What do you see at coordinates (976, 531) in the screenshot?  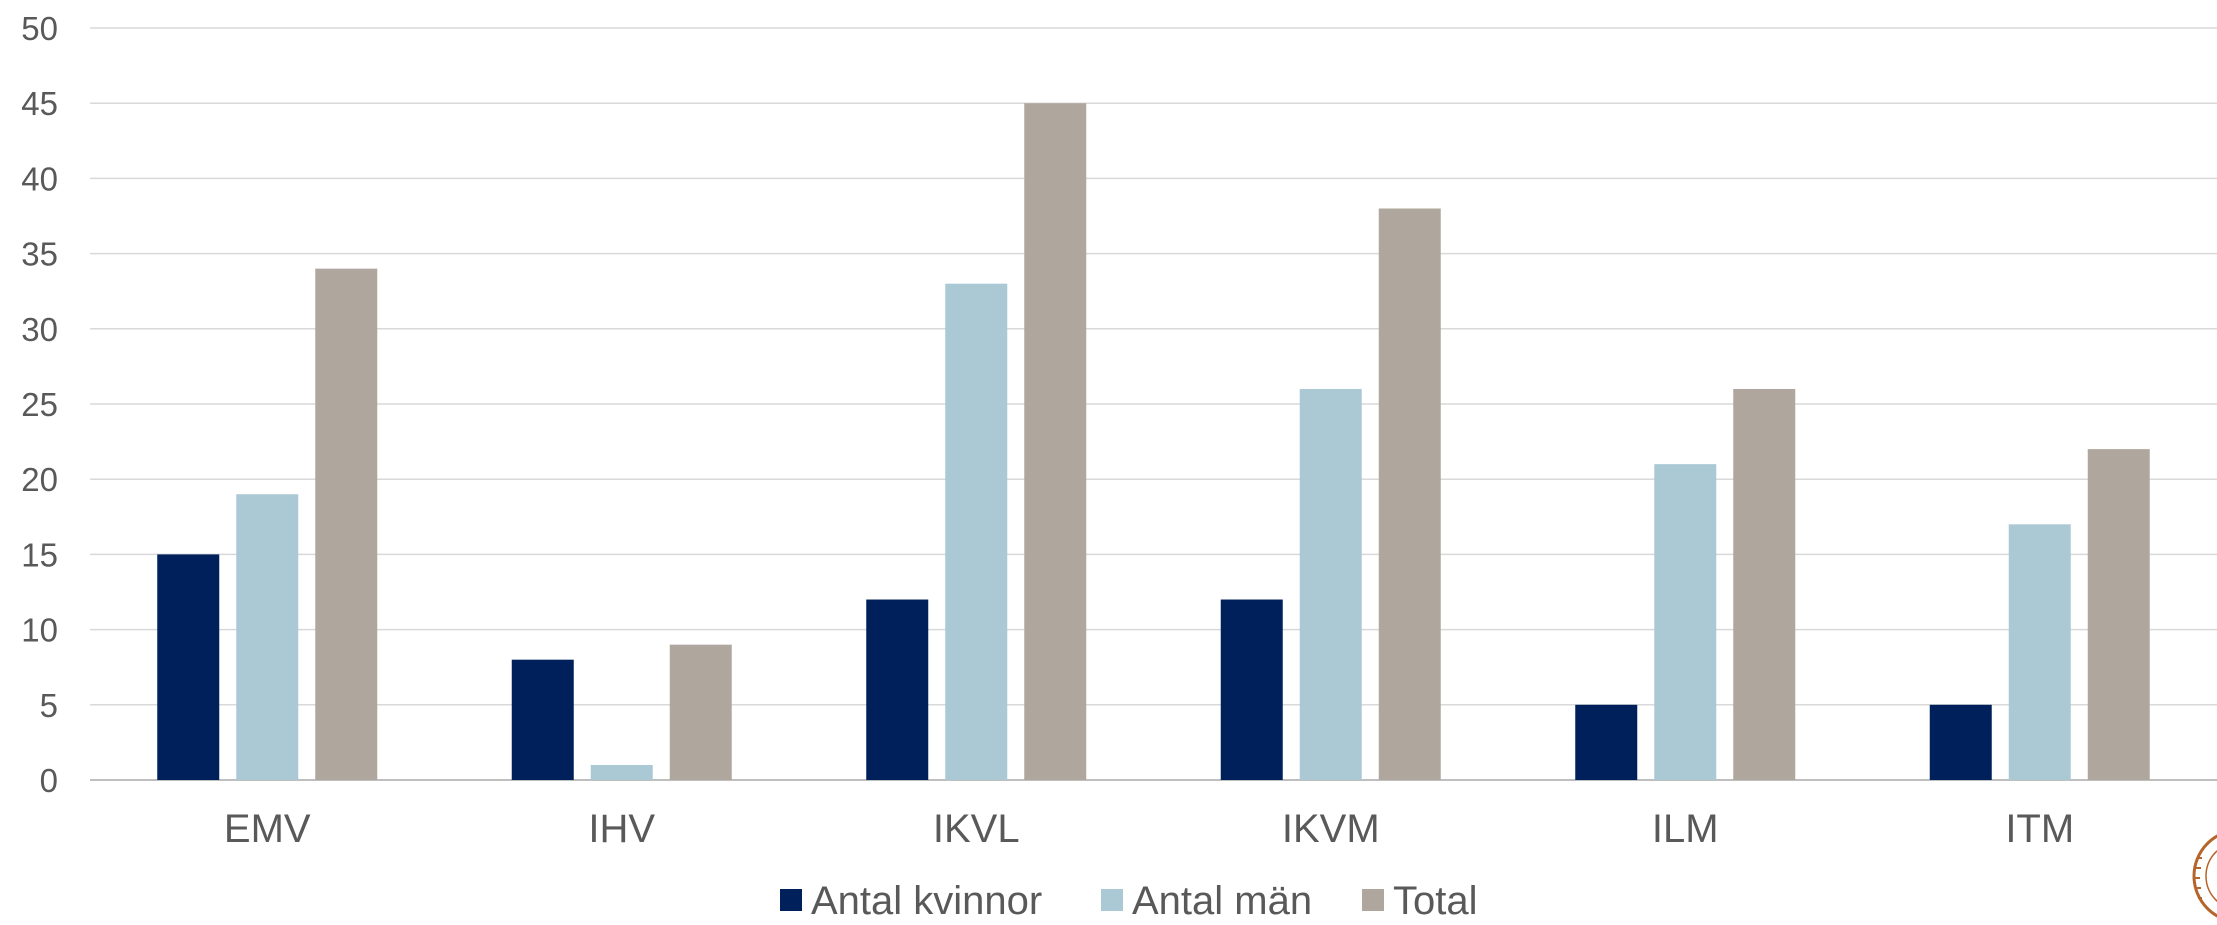 I see `bar-ikvl-man` at bounding box center [976, 531].